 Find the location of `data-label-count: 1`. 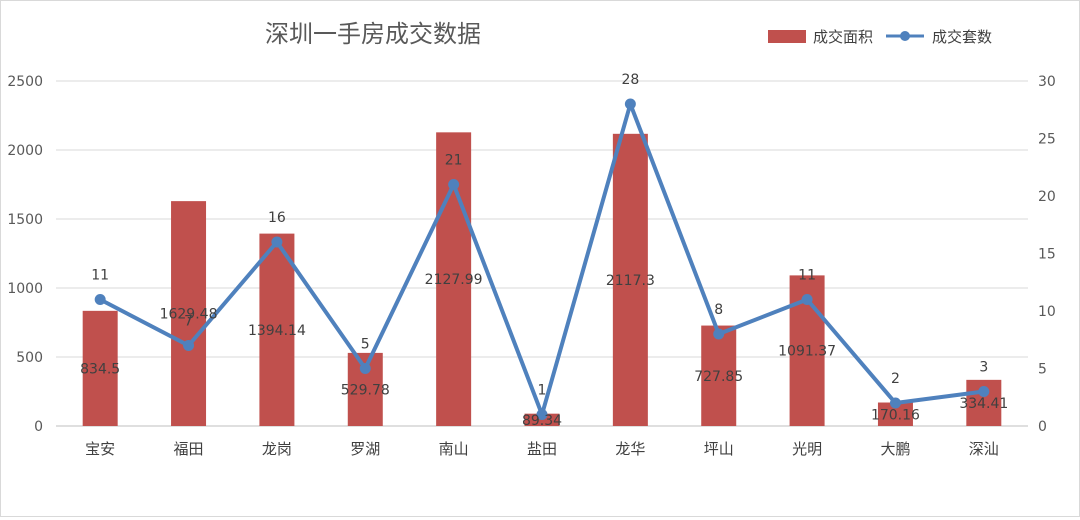

data-label-count: 1 is located at coordinates (542, 391).